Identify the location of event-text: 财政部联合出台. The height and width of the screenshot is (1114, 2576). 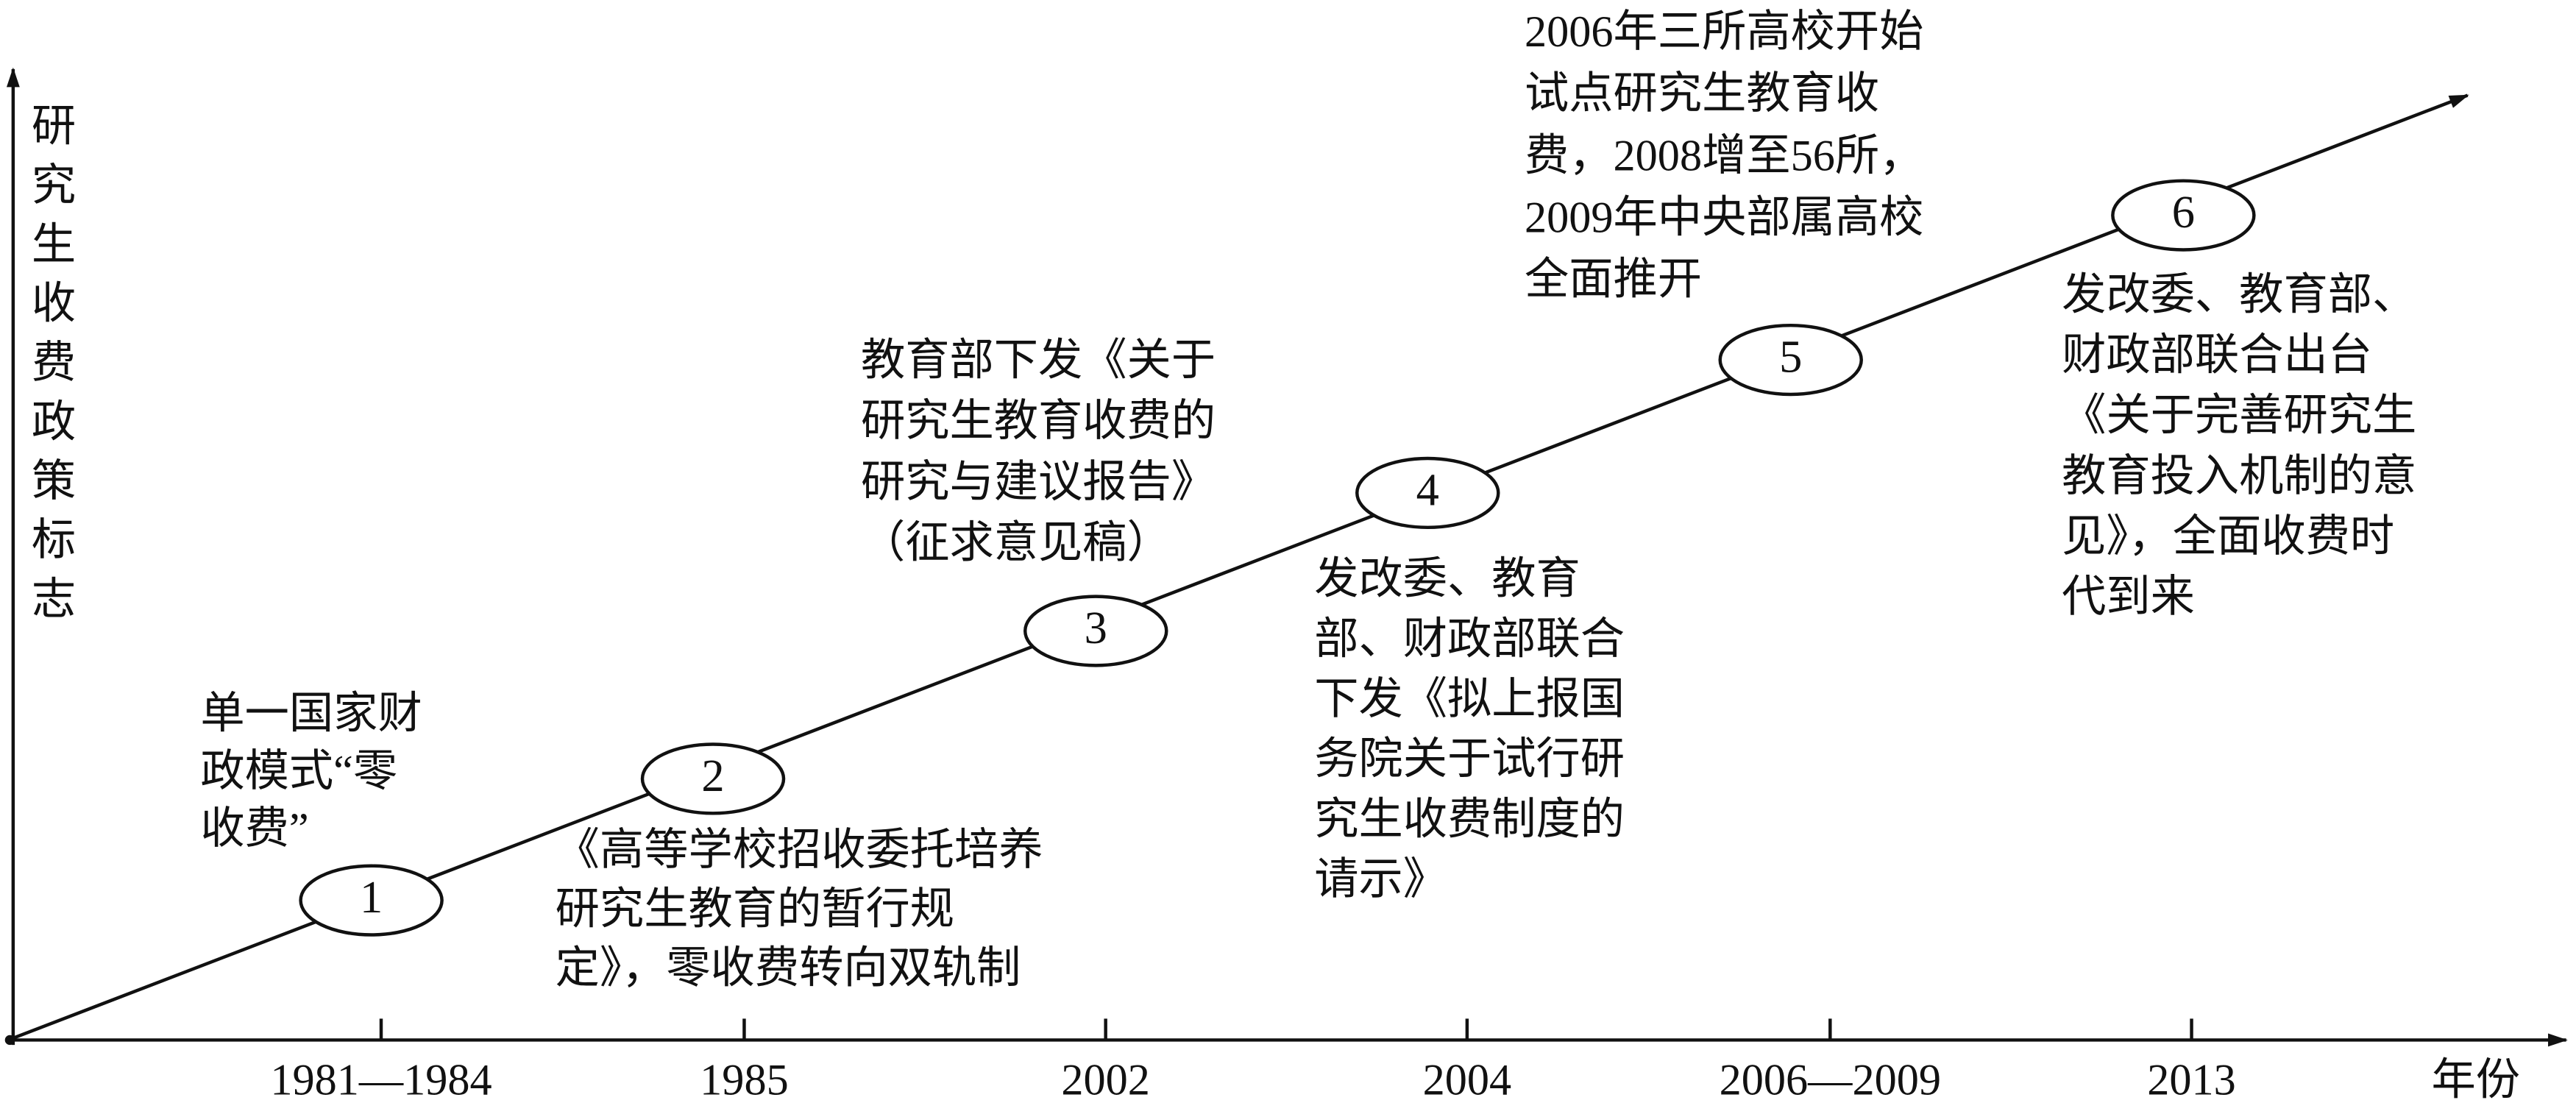
(2217, 355).